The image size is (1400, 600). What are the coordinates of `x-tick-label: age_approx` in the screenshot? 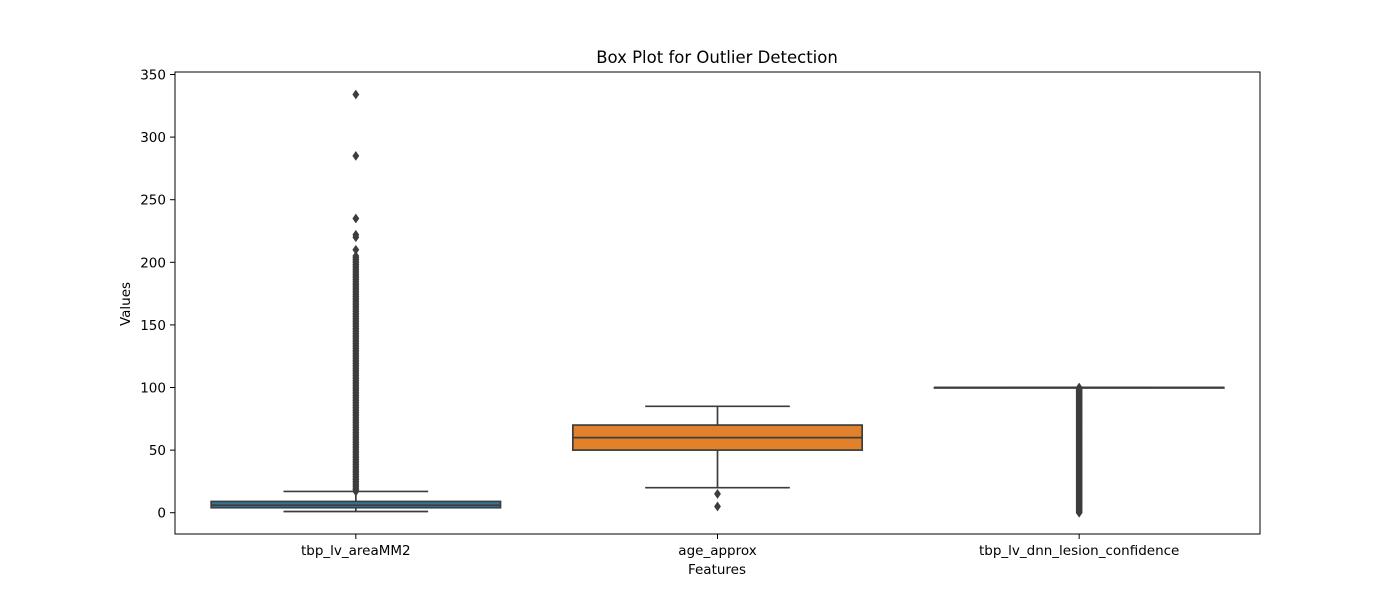 It's located at (717, 551).